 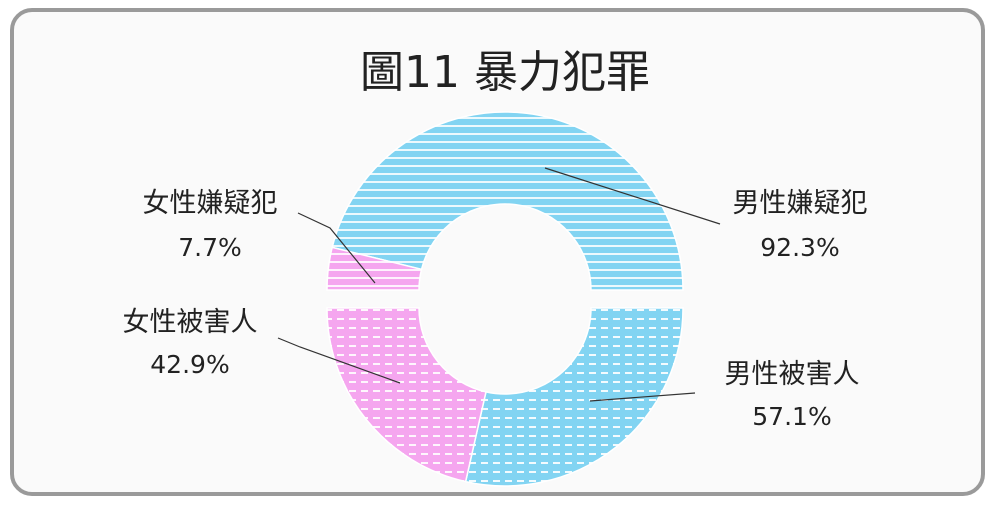 I want to click on leader-line-female-suspect, so click(x=336, y=248).